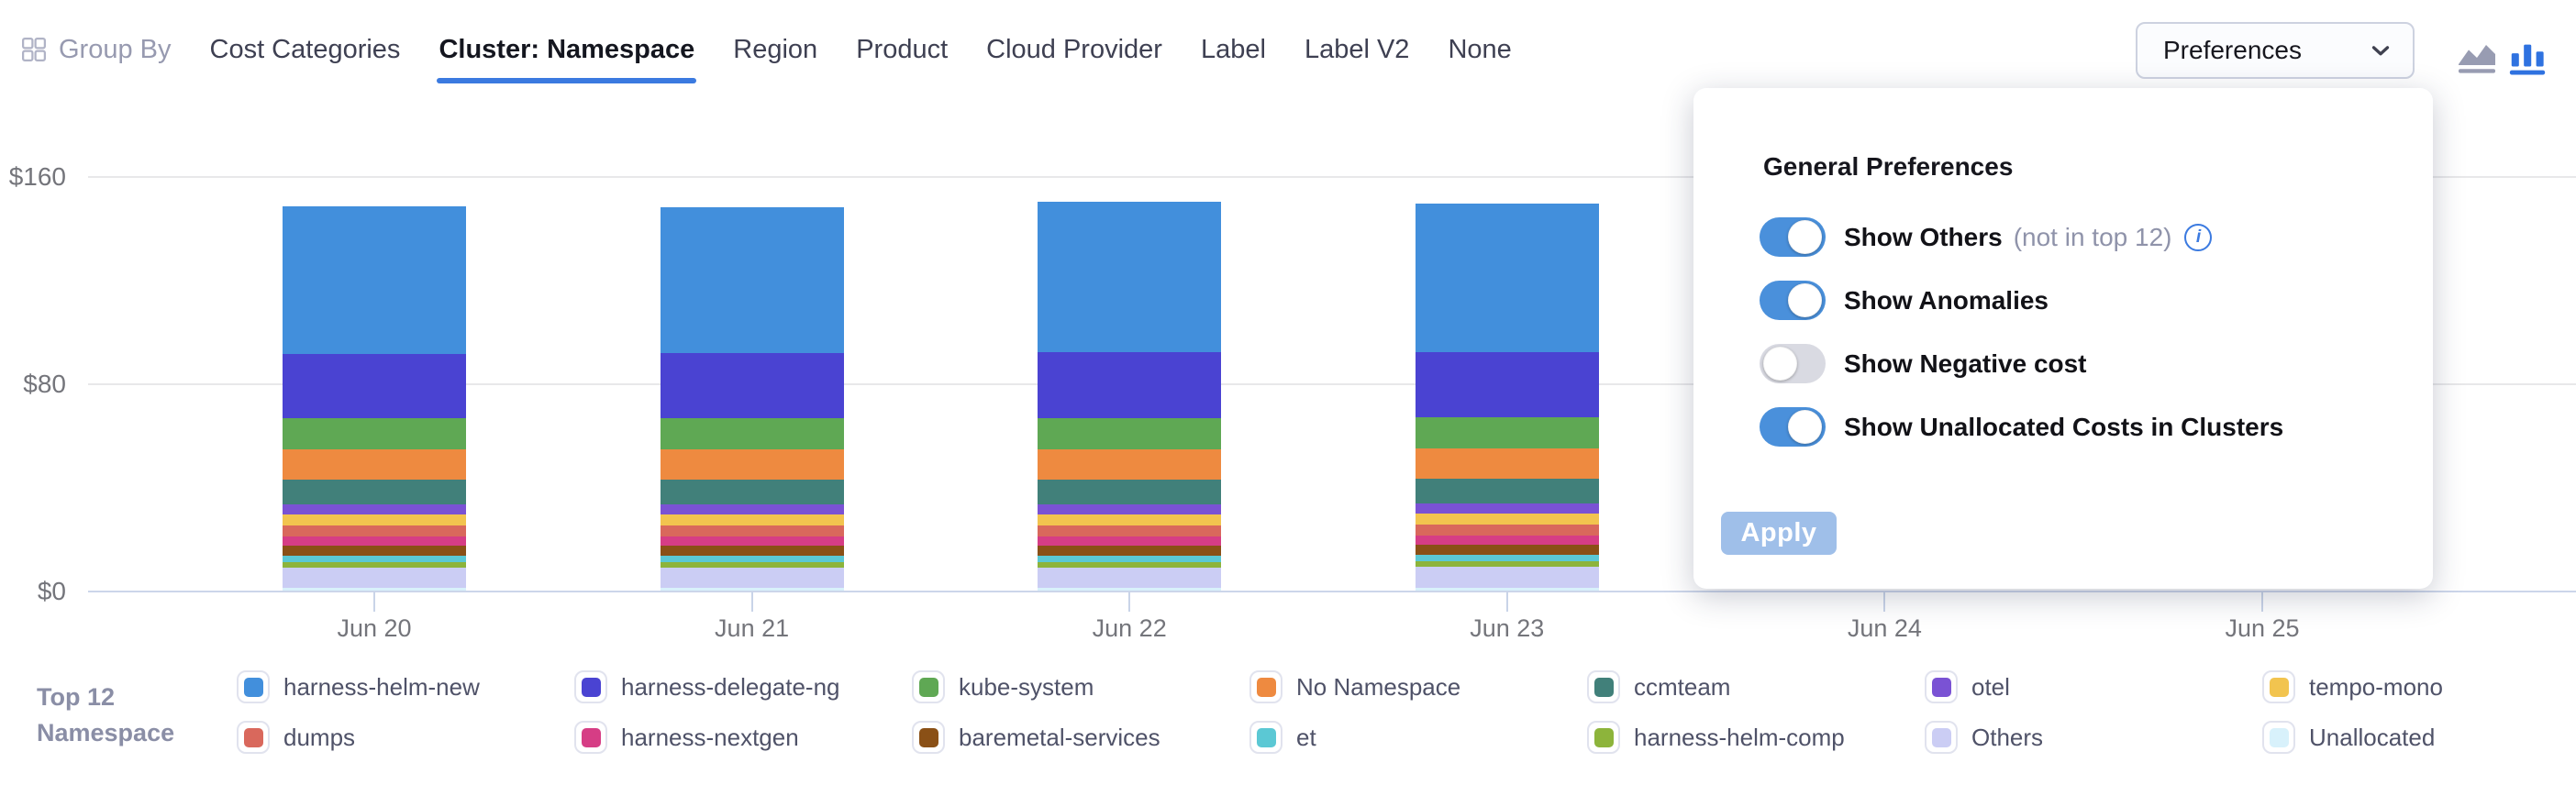  I want to click on legend-item-tempo-mono: tempo-mono, so click(2352, 686).